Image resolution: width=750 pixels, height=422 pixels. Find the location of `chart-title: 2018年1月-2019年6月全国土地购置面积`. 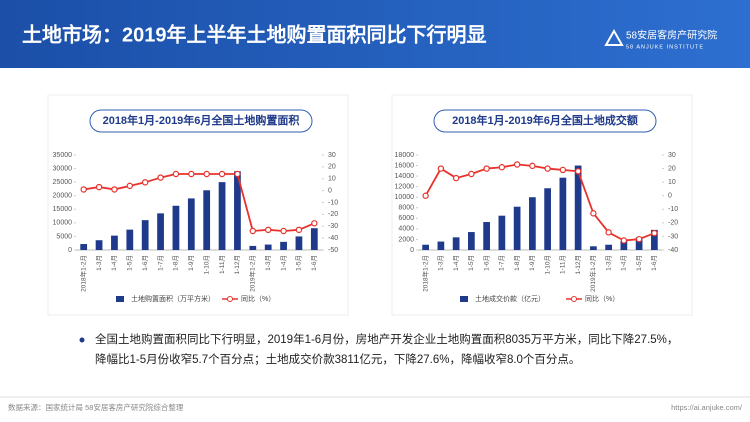

chart-title: 2018年1月-2019年6月全国土地购置面积 is located at coordinates (201, 120).